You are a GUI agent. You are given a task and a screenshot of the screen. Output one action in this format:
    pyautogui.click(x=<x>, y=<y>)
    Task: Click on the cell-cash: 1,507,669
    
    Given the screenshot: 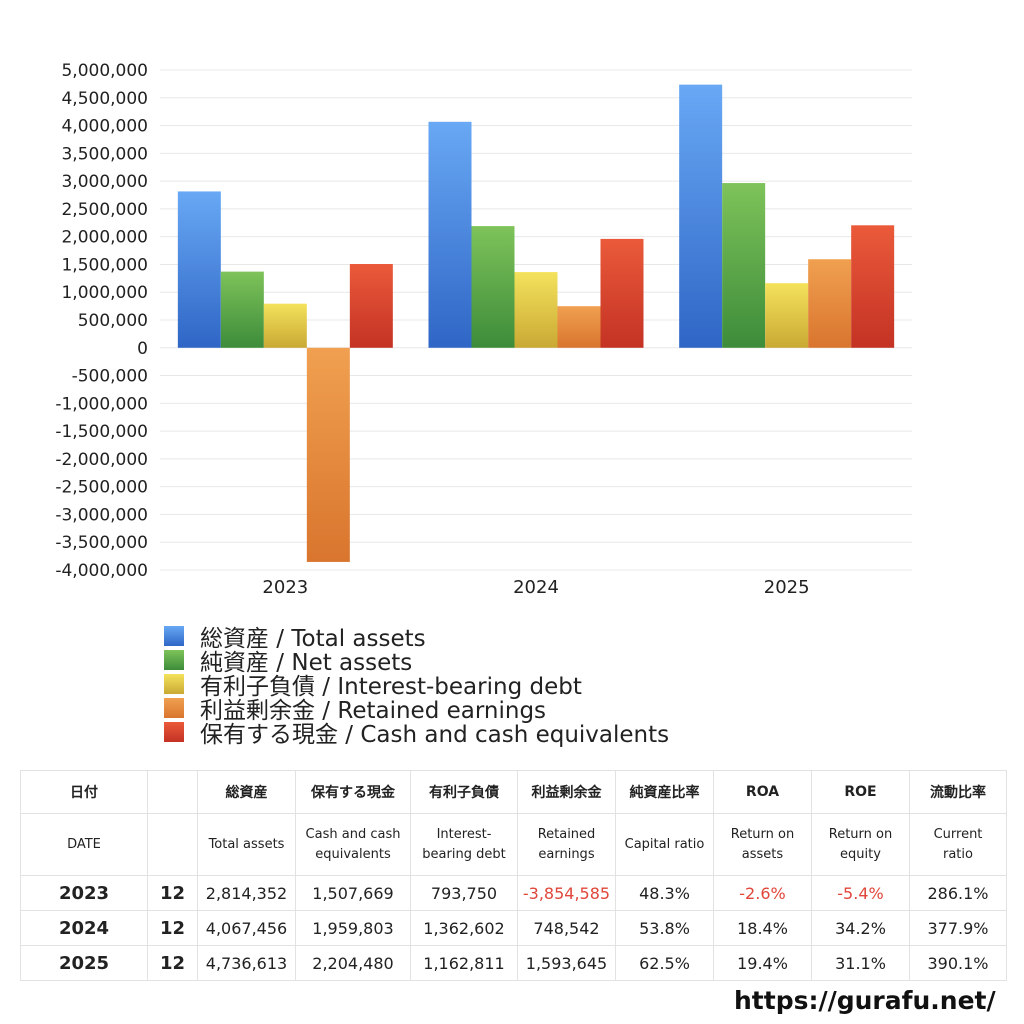 What is the action you would take?
    pyautogui.click(x=353, y=893)
    